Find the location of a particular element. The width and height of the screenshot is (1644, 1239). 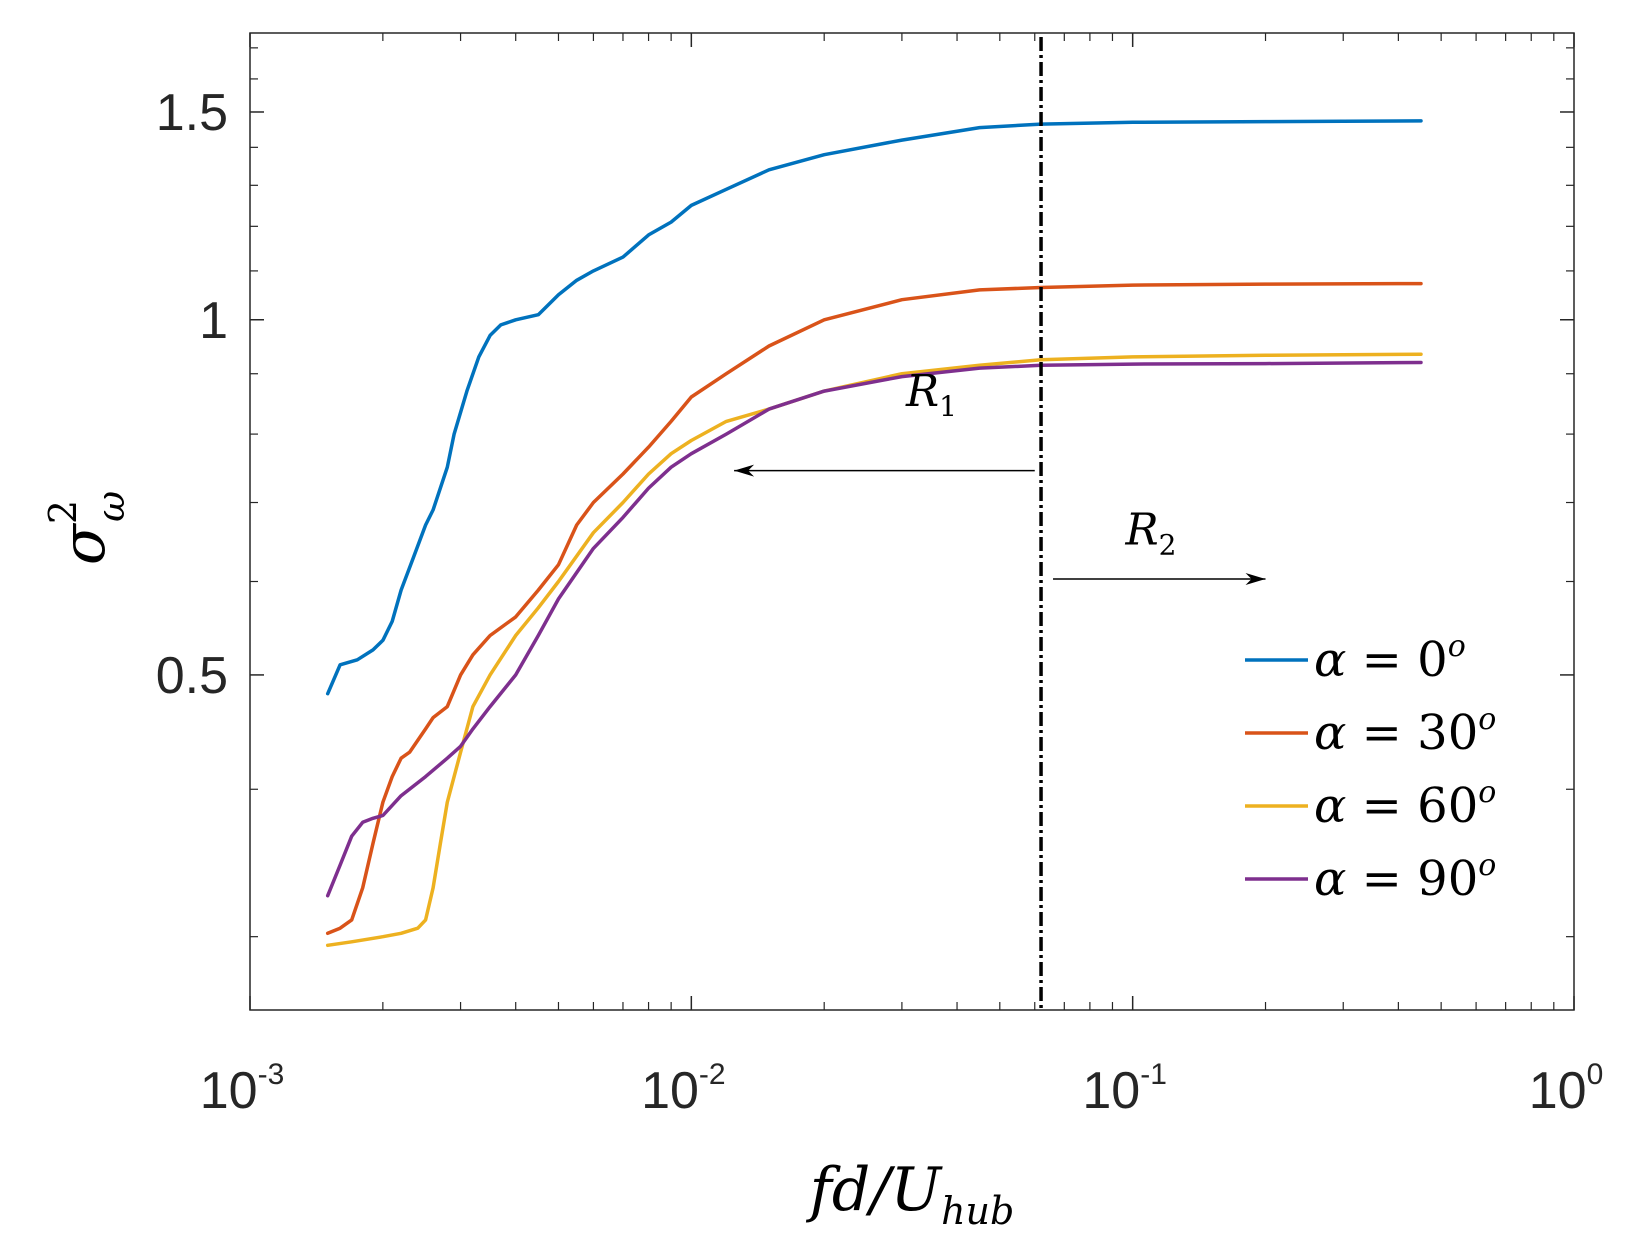

x-tick-exponent: -2 is located at coordinates (712, 1074).